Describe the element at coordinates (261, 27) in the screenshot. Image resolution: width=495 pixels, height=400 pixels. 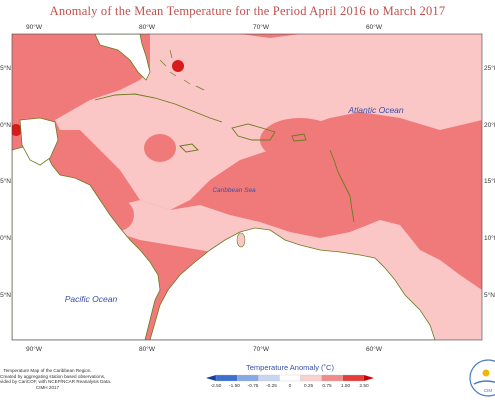
I see `lon-tick-top: 70°W` at that location.